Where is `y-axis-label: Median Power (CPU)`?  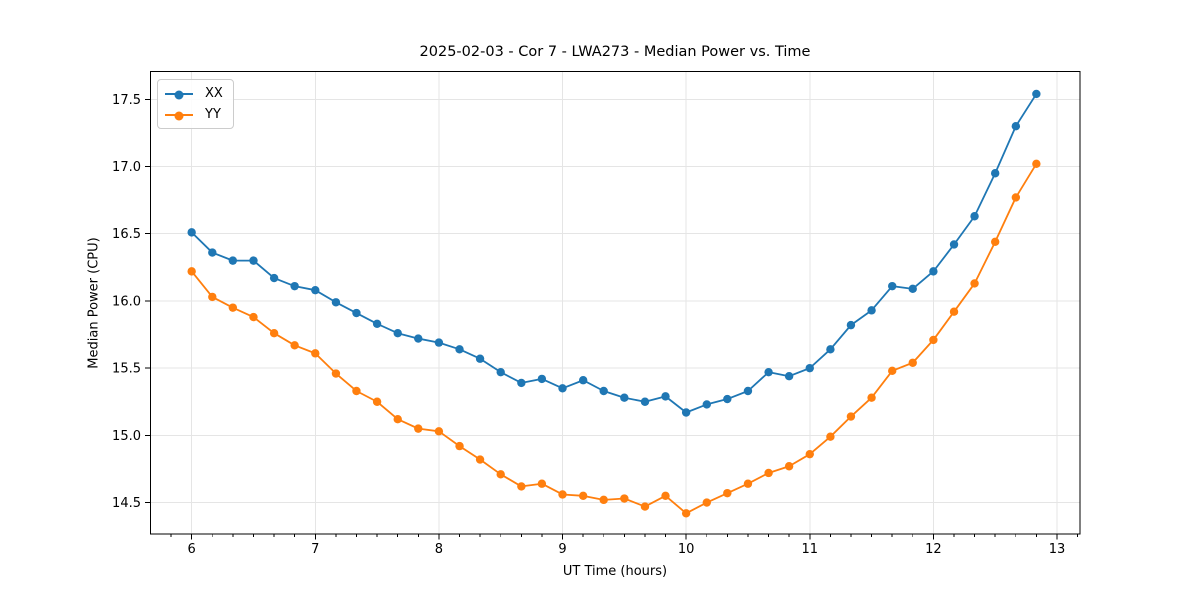
y-axis-label: Median Power (CPU) is located at coordinates (94, 303).